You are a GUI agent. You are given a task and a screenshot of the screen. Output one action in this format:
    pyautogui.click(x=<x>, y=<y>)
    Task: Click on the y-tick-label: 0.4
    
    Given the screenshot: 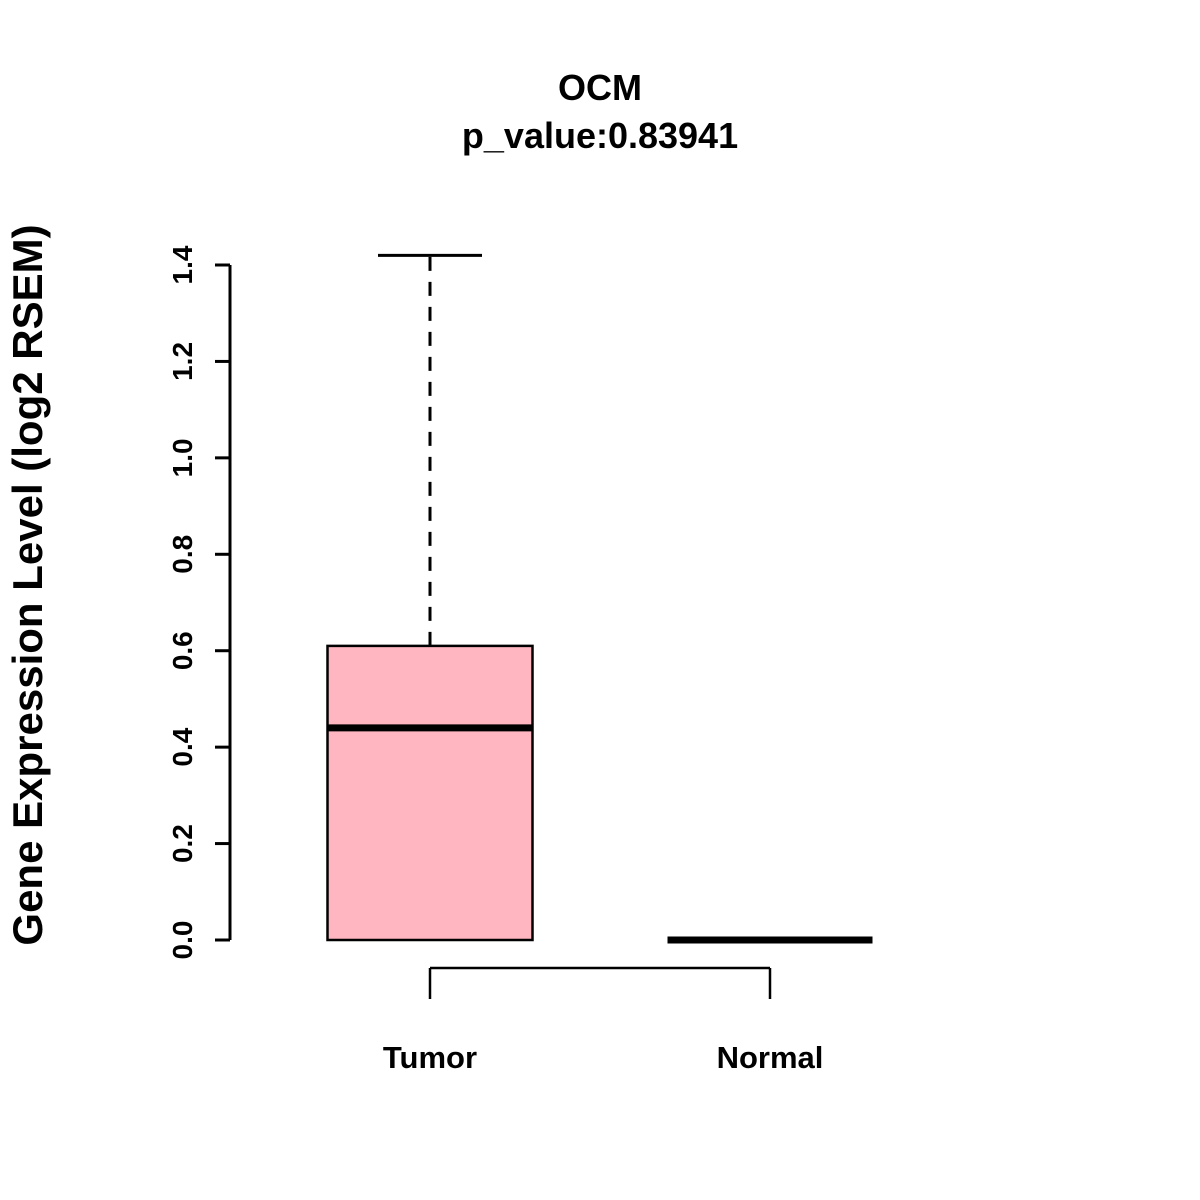 What is the action you would take?
    pyautogui.click(x=182, y=746)
    